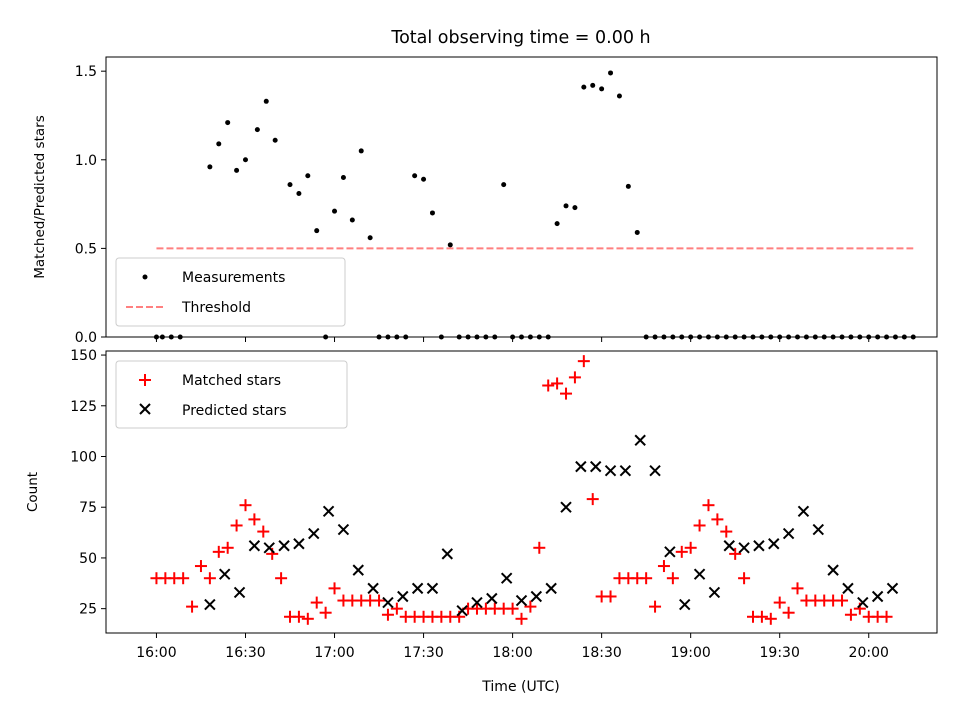 Image resolution: width=960 pixels, height=720 pixels. I want to click on bottom-y-tick-label: 100, so click(83, 457).